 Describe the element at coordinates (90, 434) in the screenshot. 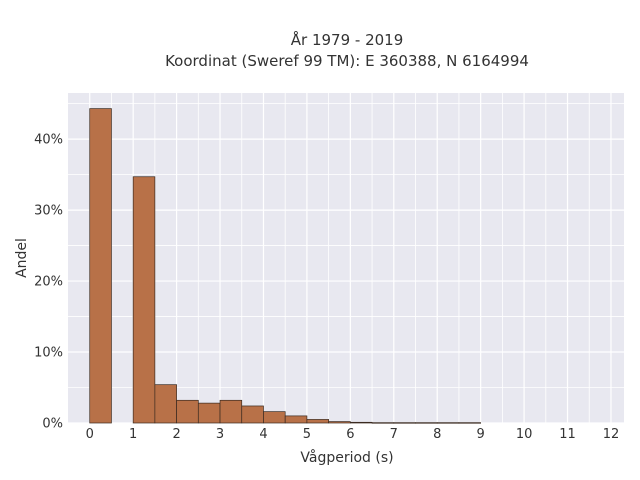

I see `x-tick-label: 0` at that location.